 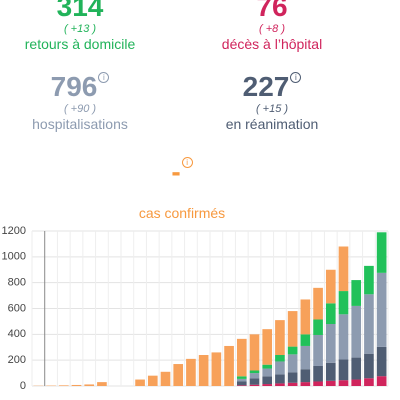 I want to click on stat: - i cas confirmés, so click(x=182, y=189).